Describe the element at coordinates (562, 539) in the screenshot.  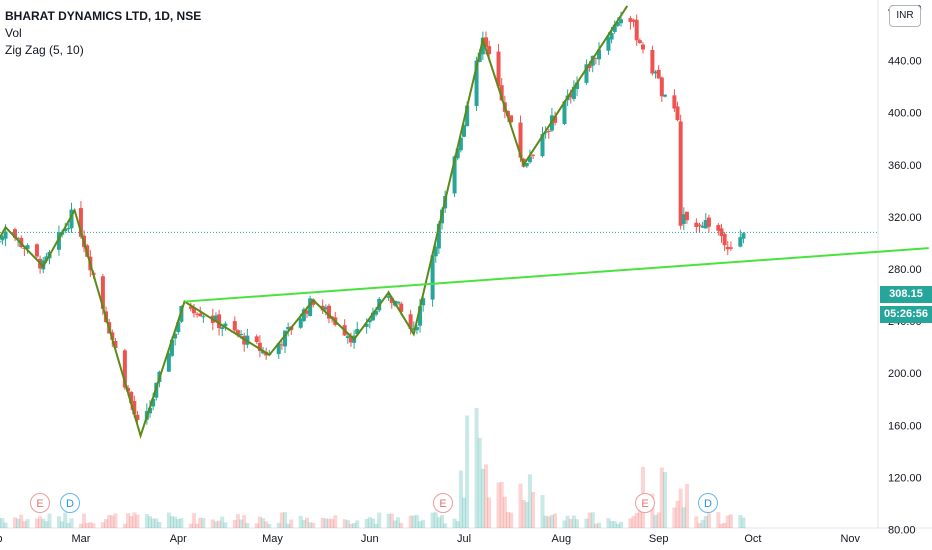
I see `x-tick-label: Aug` at that location.